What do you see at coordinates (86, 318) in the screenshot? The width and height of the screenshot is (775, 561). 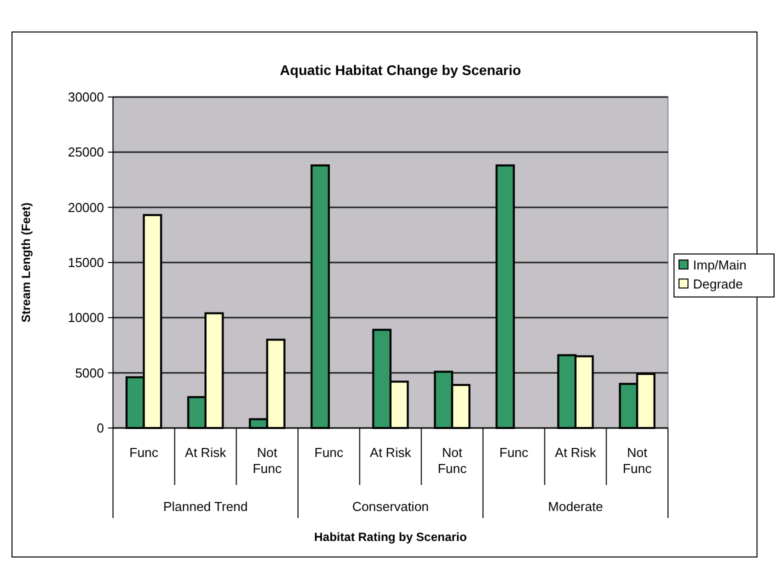 I see `y-tick-label: 10000` at bounding box center [86, 318].